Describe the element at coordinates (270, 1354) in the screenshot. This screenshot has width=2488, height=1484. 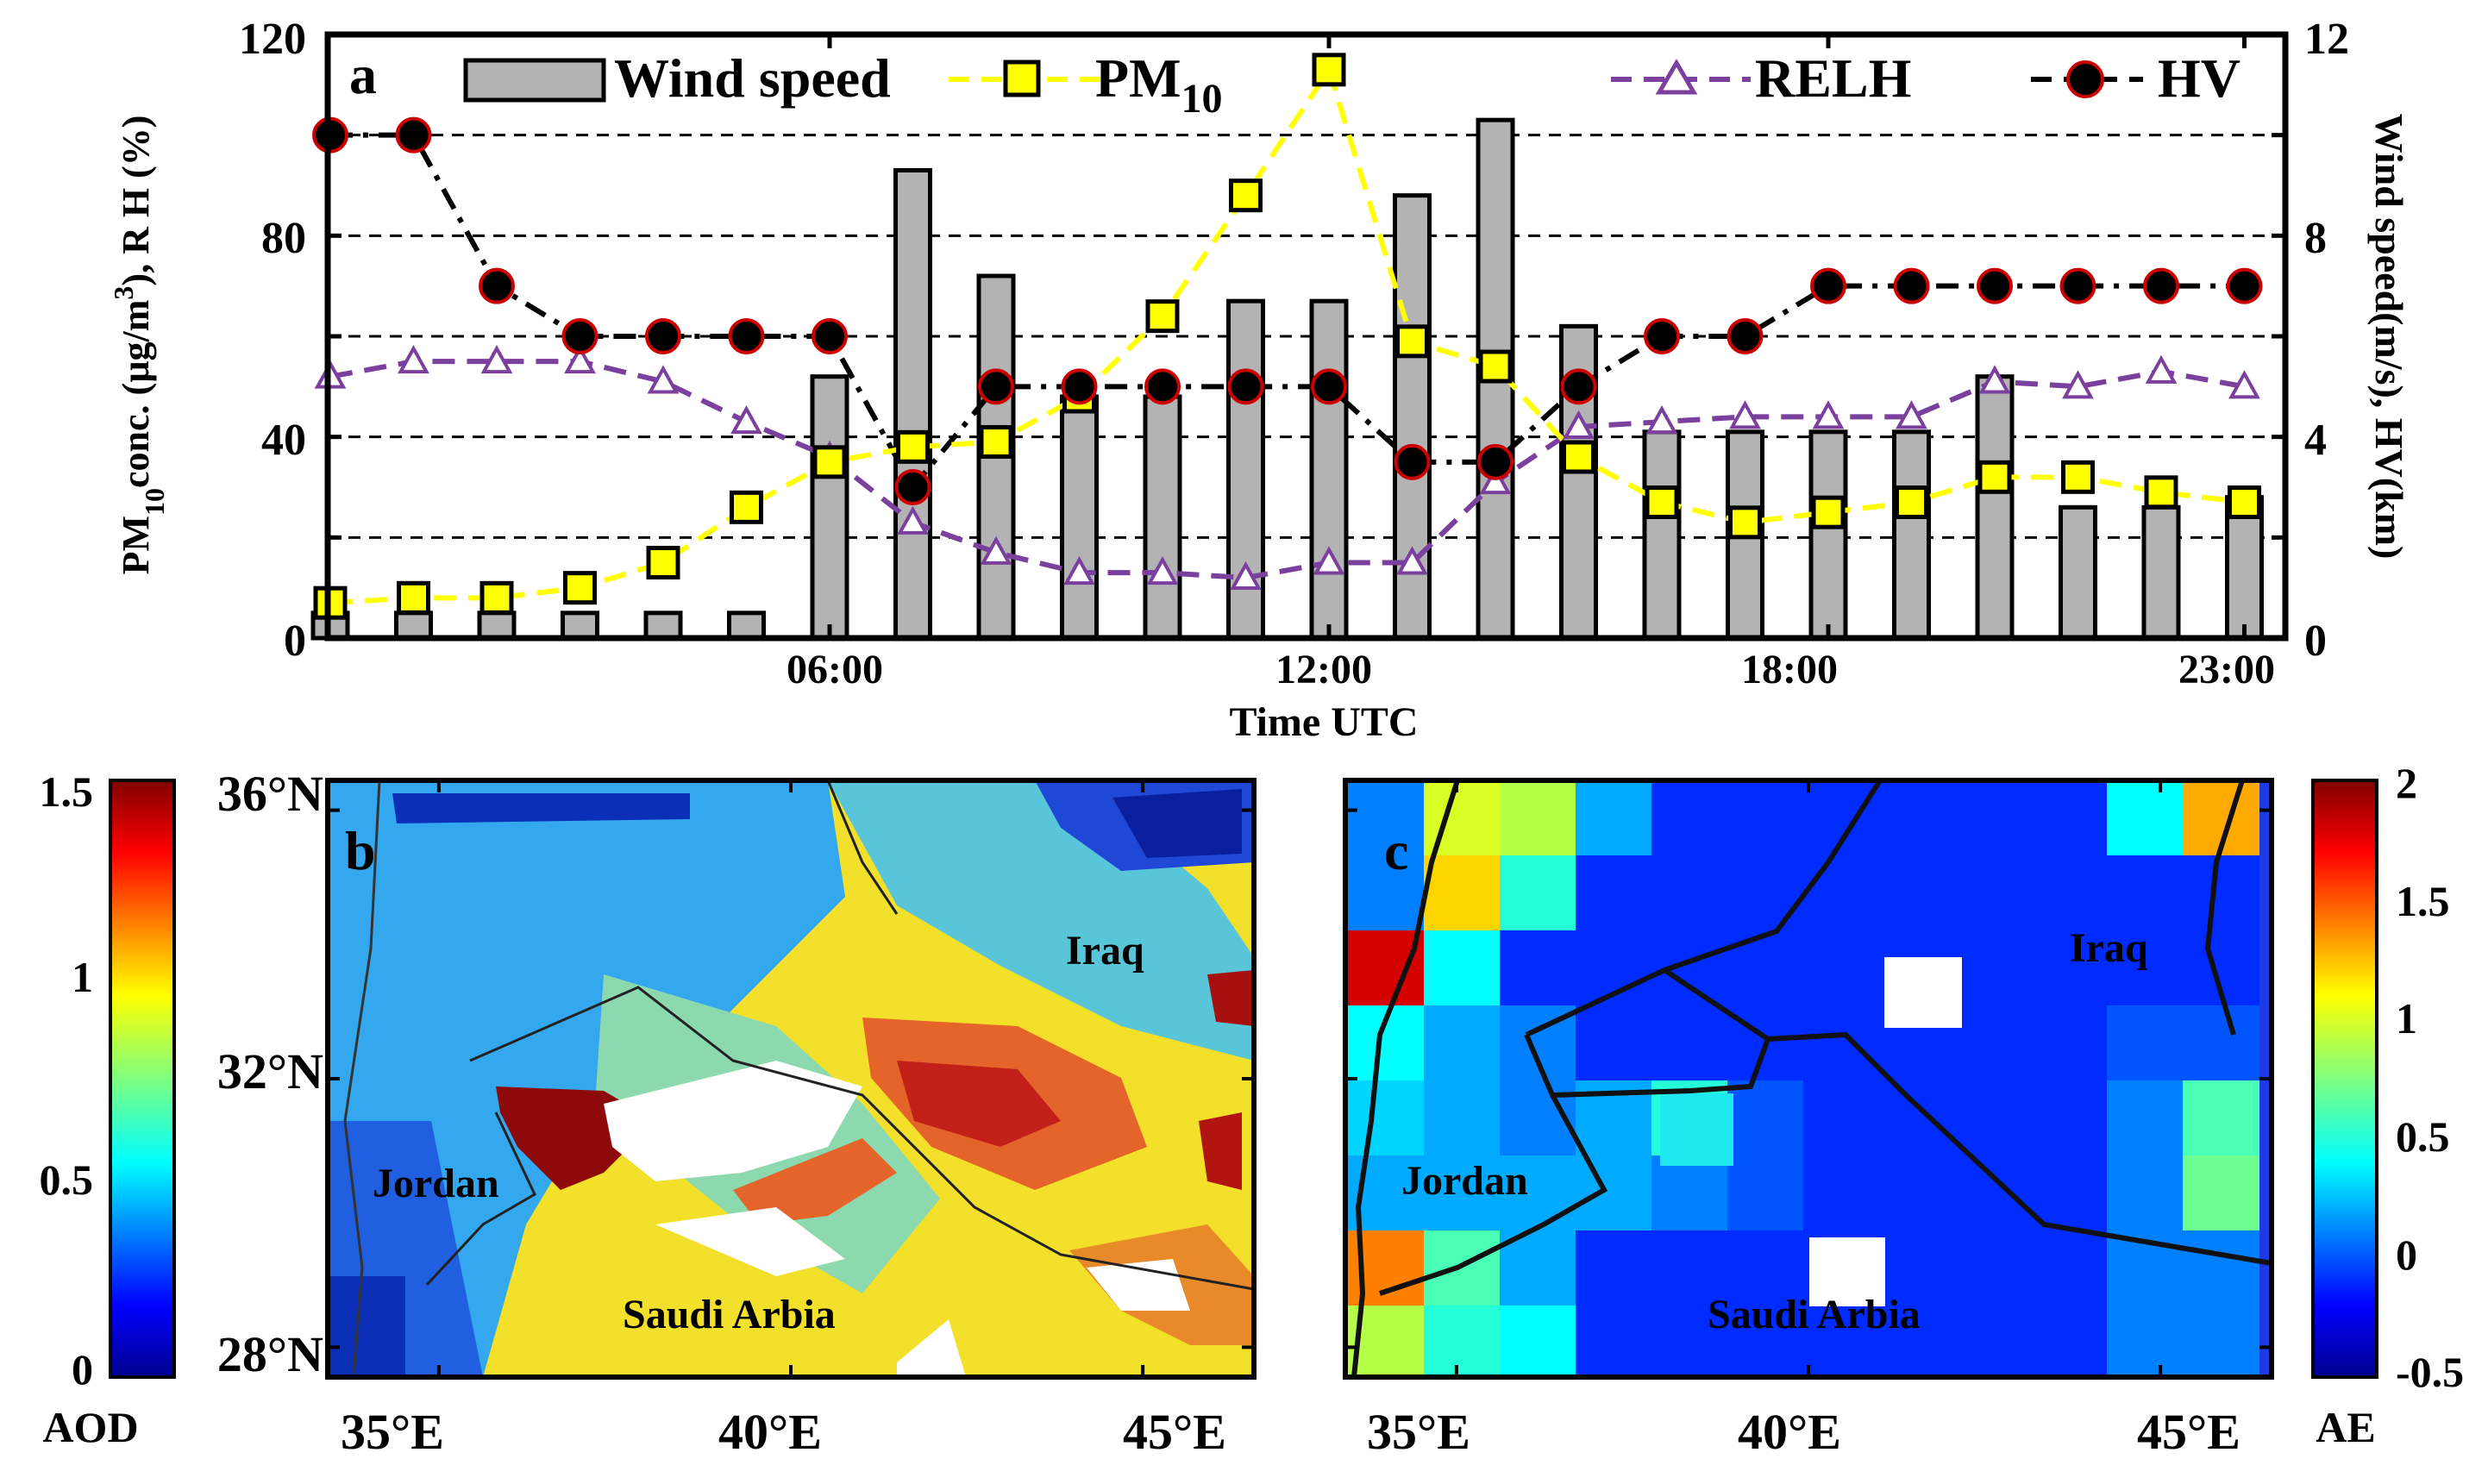
I see `b-lat-tick-28n: 28°N` at that location.